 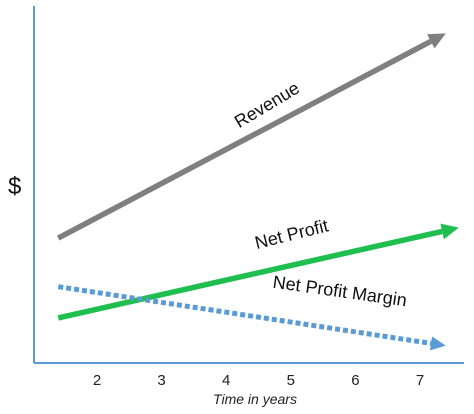 What do you see at coordinates (244, 315) in the screenshot?
I see `series-line-net-profit-margin` at bounding box center [244, 315].